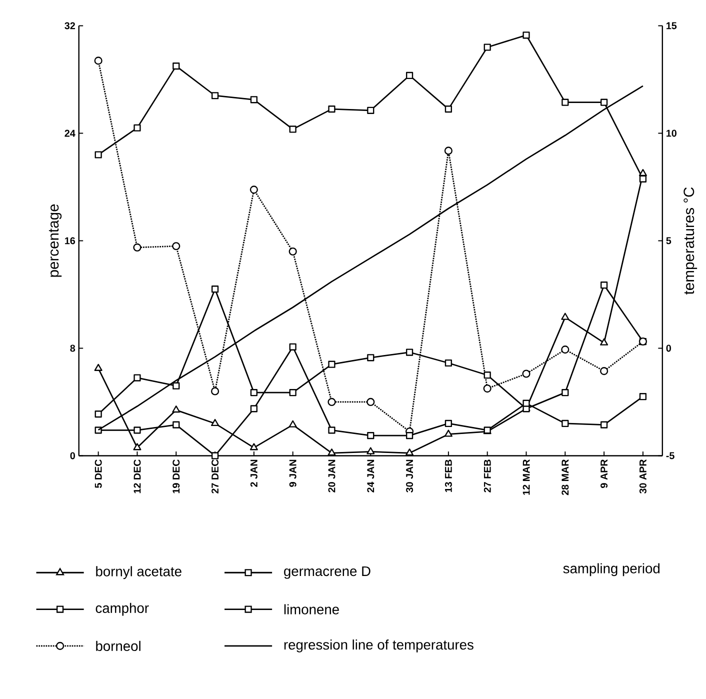 The image size is (706, 699). I want to click on y2-tick-label: 10, so click(671, 133).